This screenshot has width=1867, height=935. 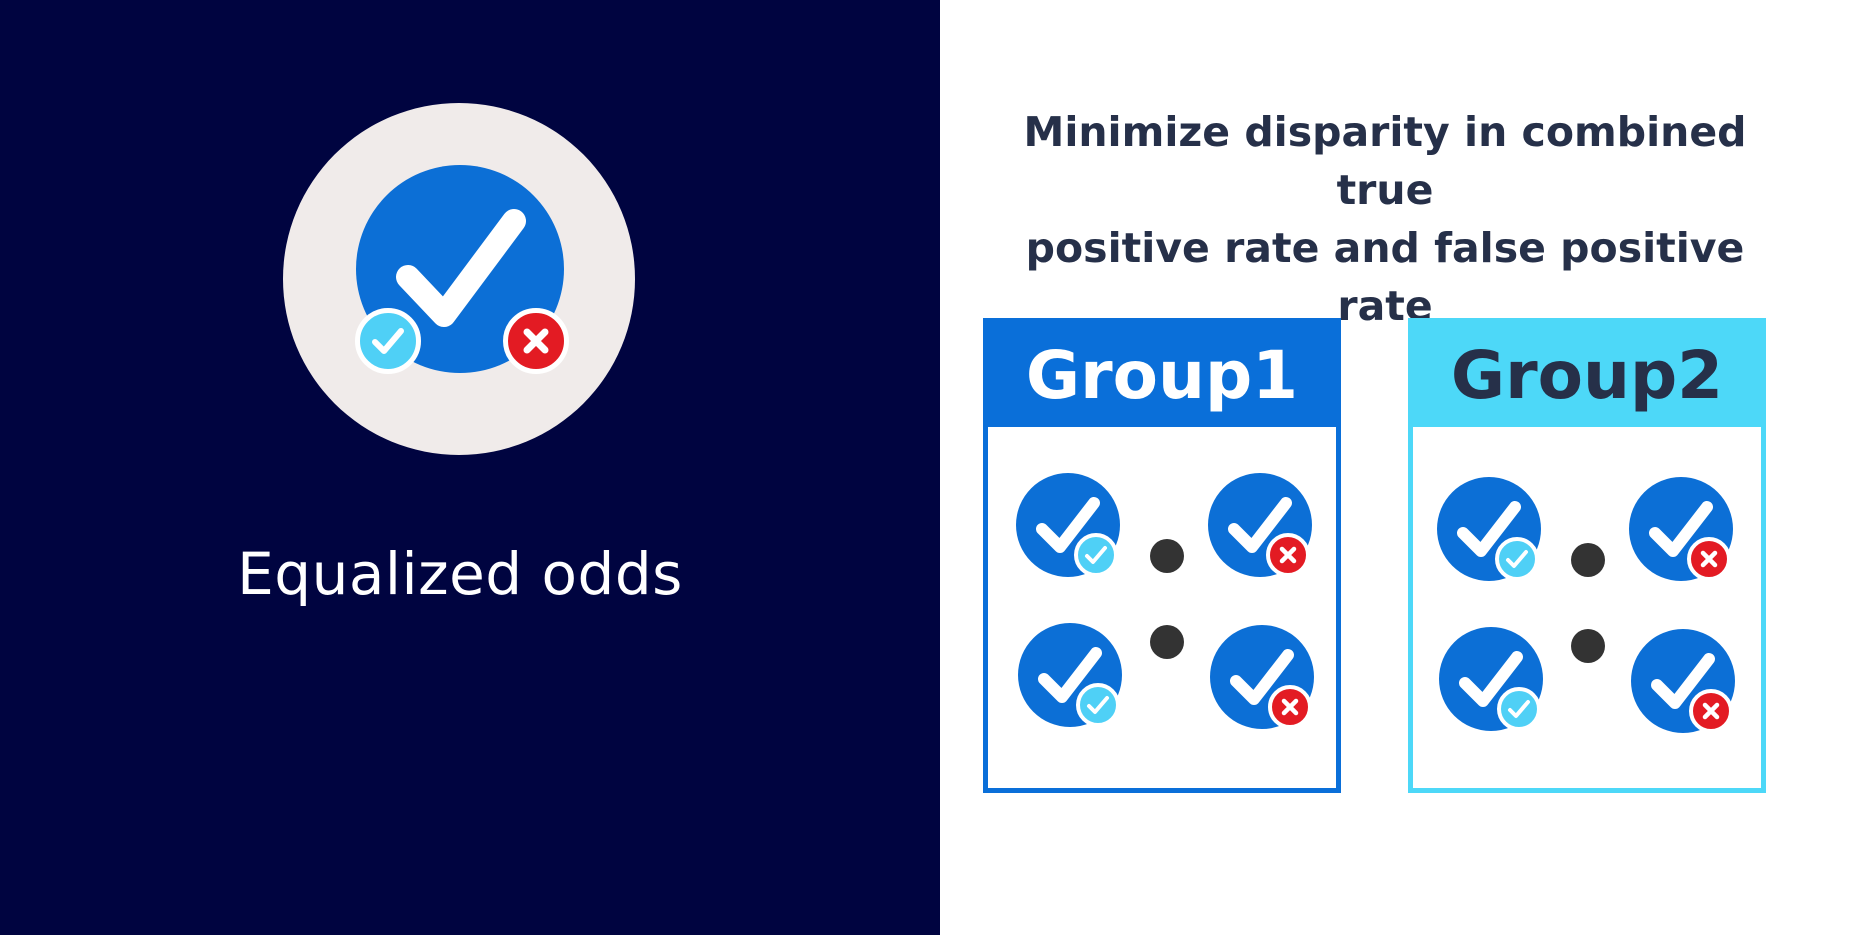 I want to click on group-2-header: Group2, so click(x=1587, y=375).